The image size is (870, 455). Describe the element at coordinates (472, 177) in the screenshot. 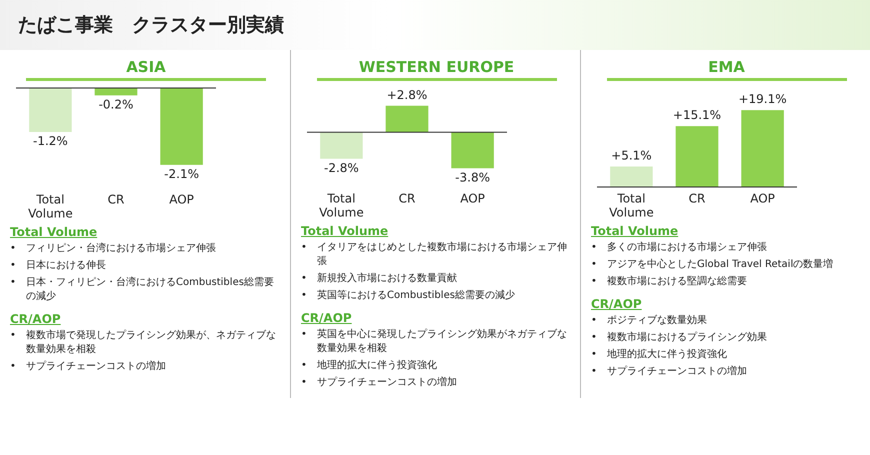

I see `data-label: -3.8%` at that location.